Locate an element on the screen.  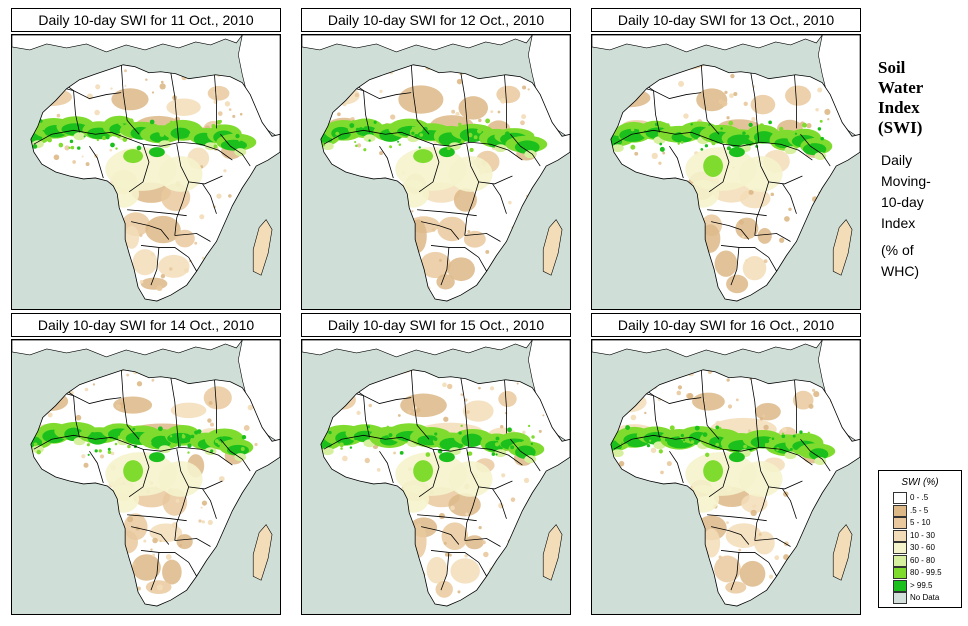
map-panel: Daily 10-day SWI for 13 Oct., 2010 is located at coordinates (726, 159).